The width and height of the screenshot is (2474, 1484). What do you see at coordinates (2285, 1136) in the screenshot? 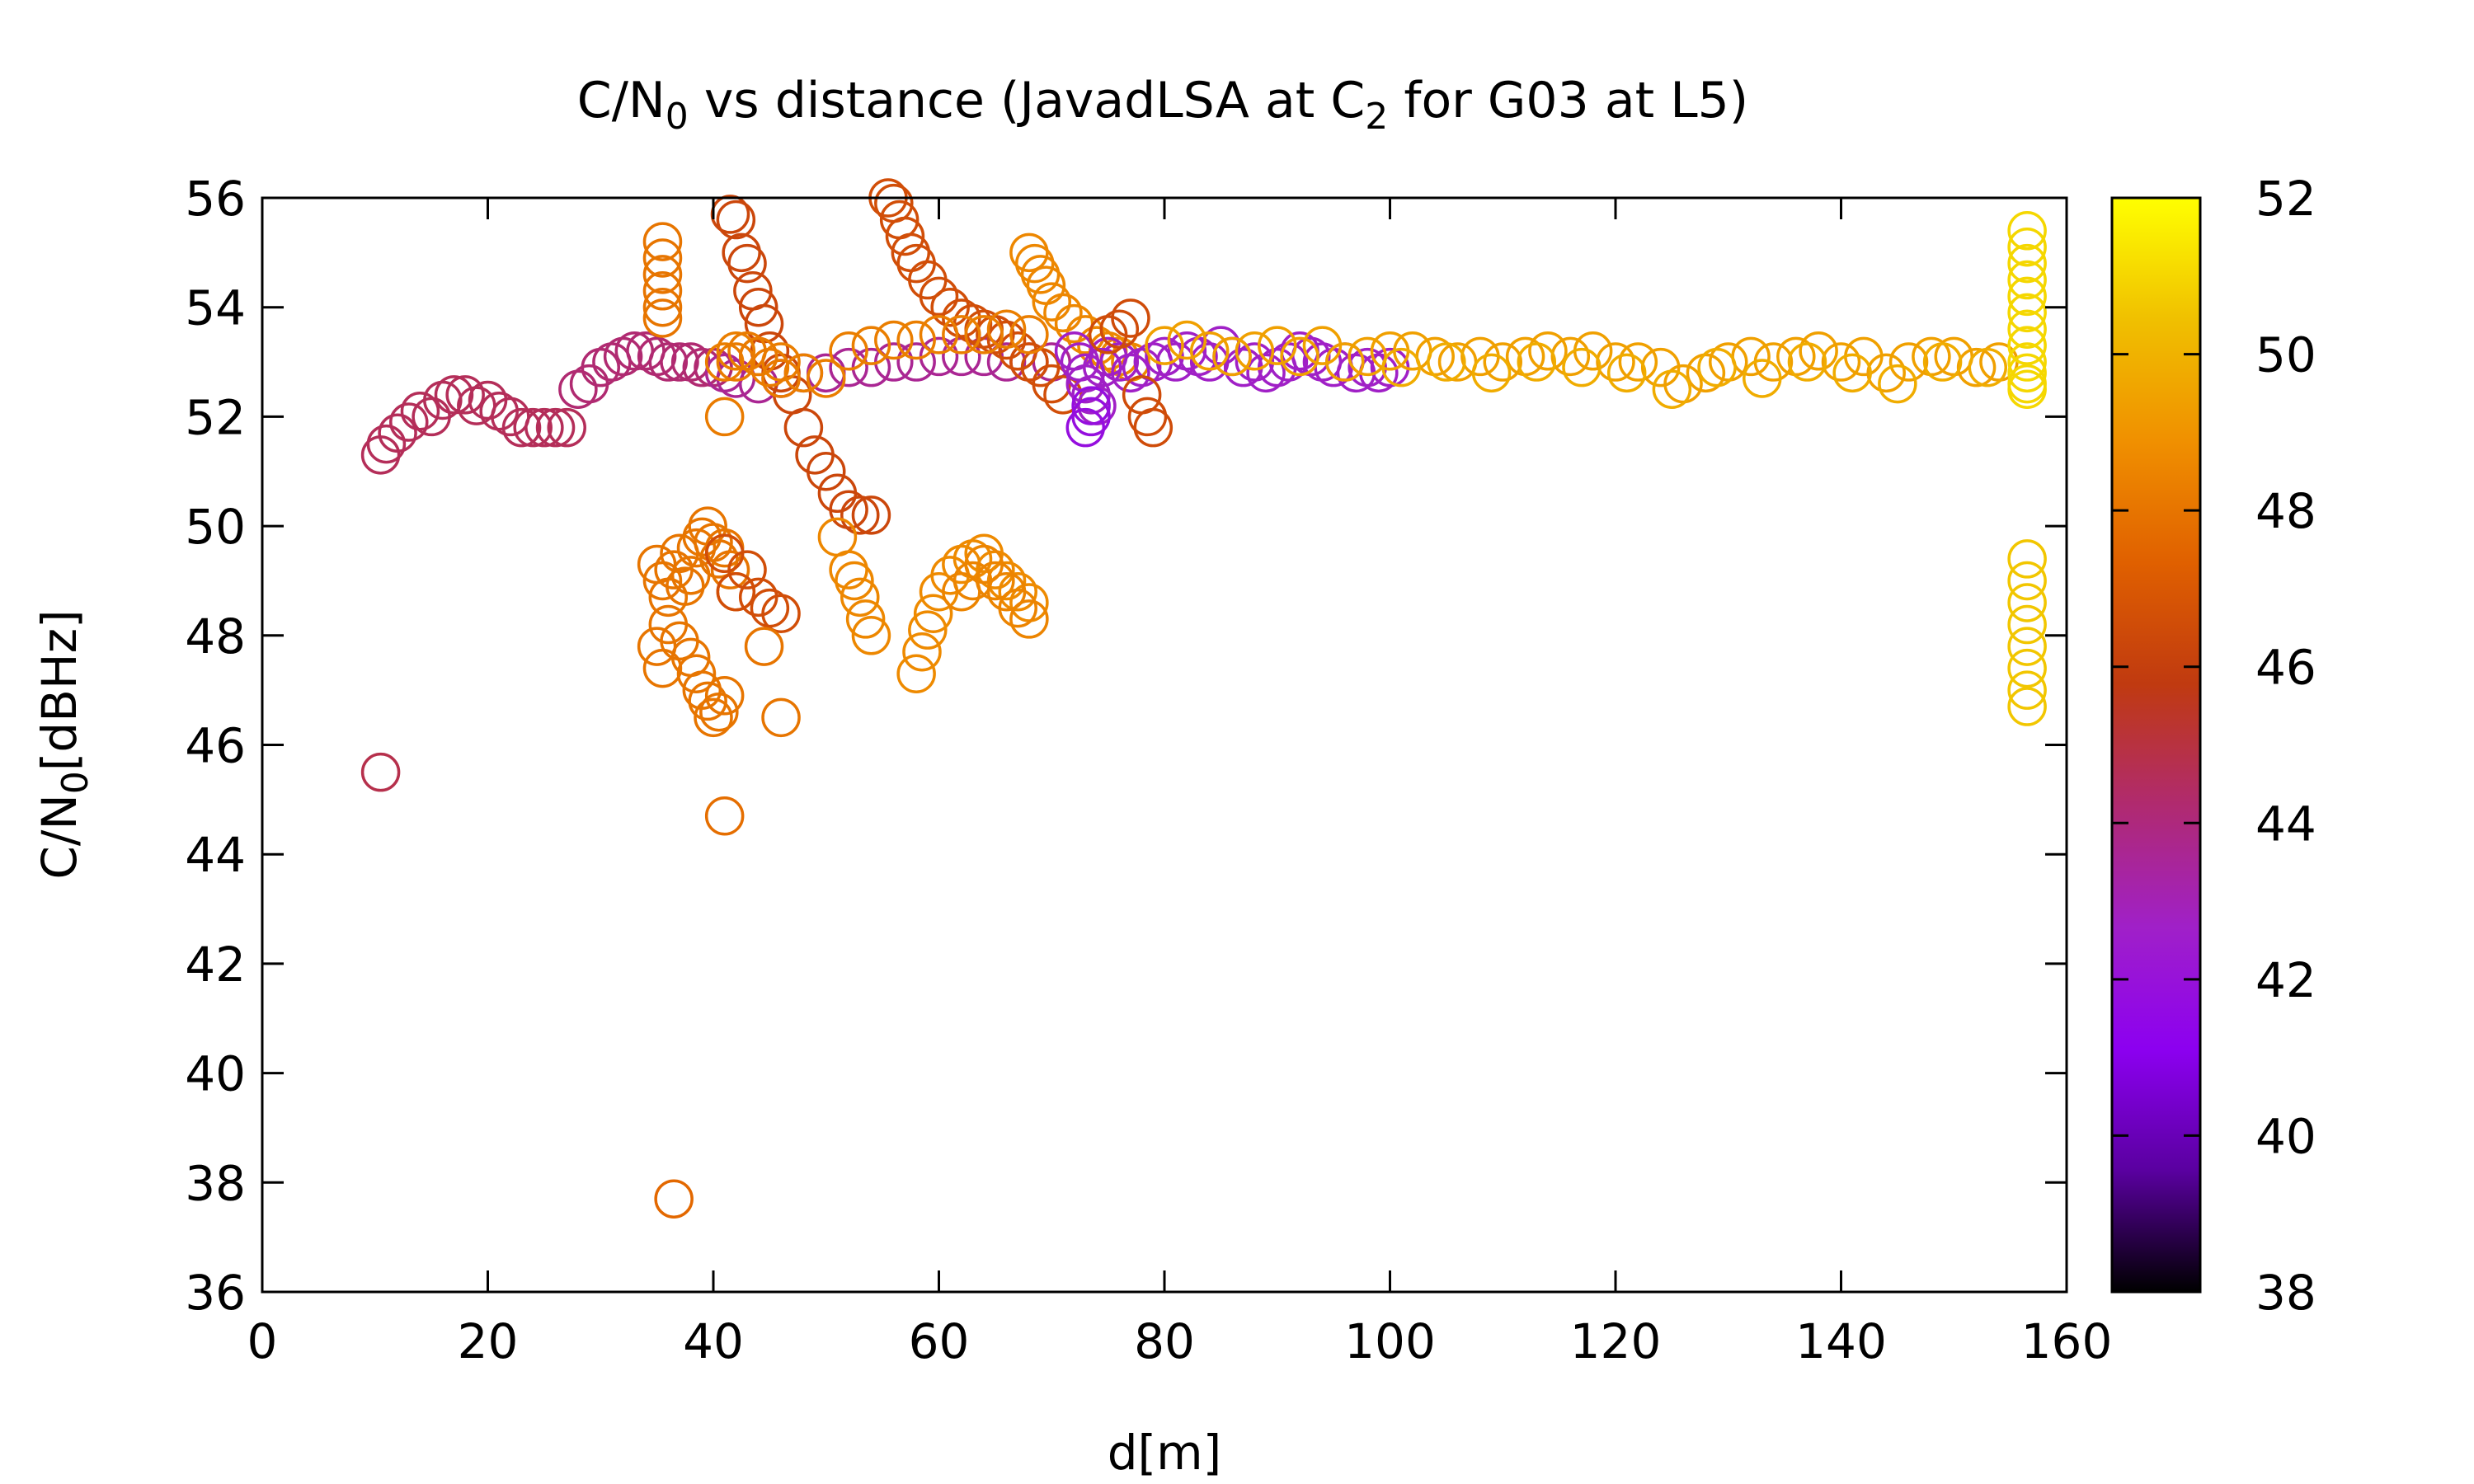
I see `colorbar-tick-label: 40` at bounding box center [2285, 1136].